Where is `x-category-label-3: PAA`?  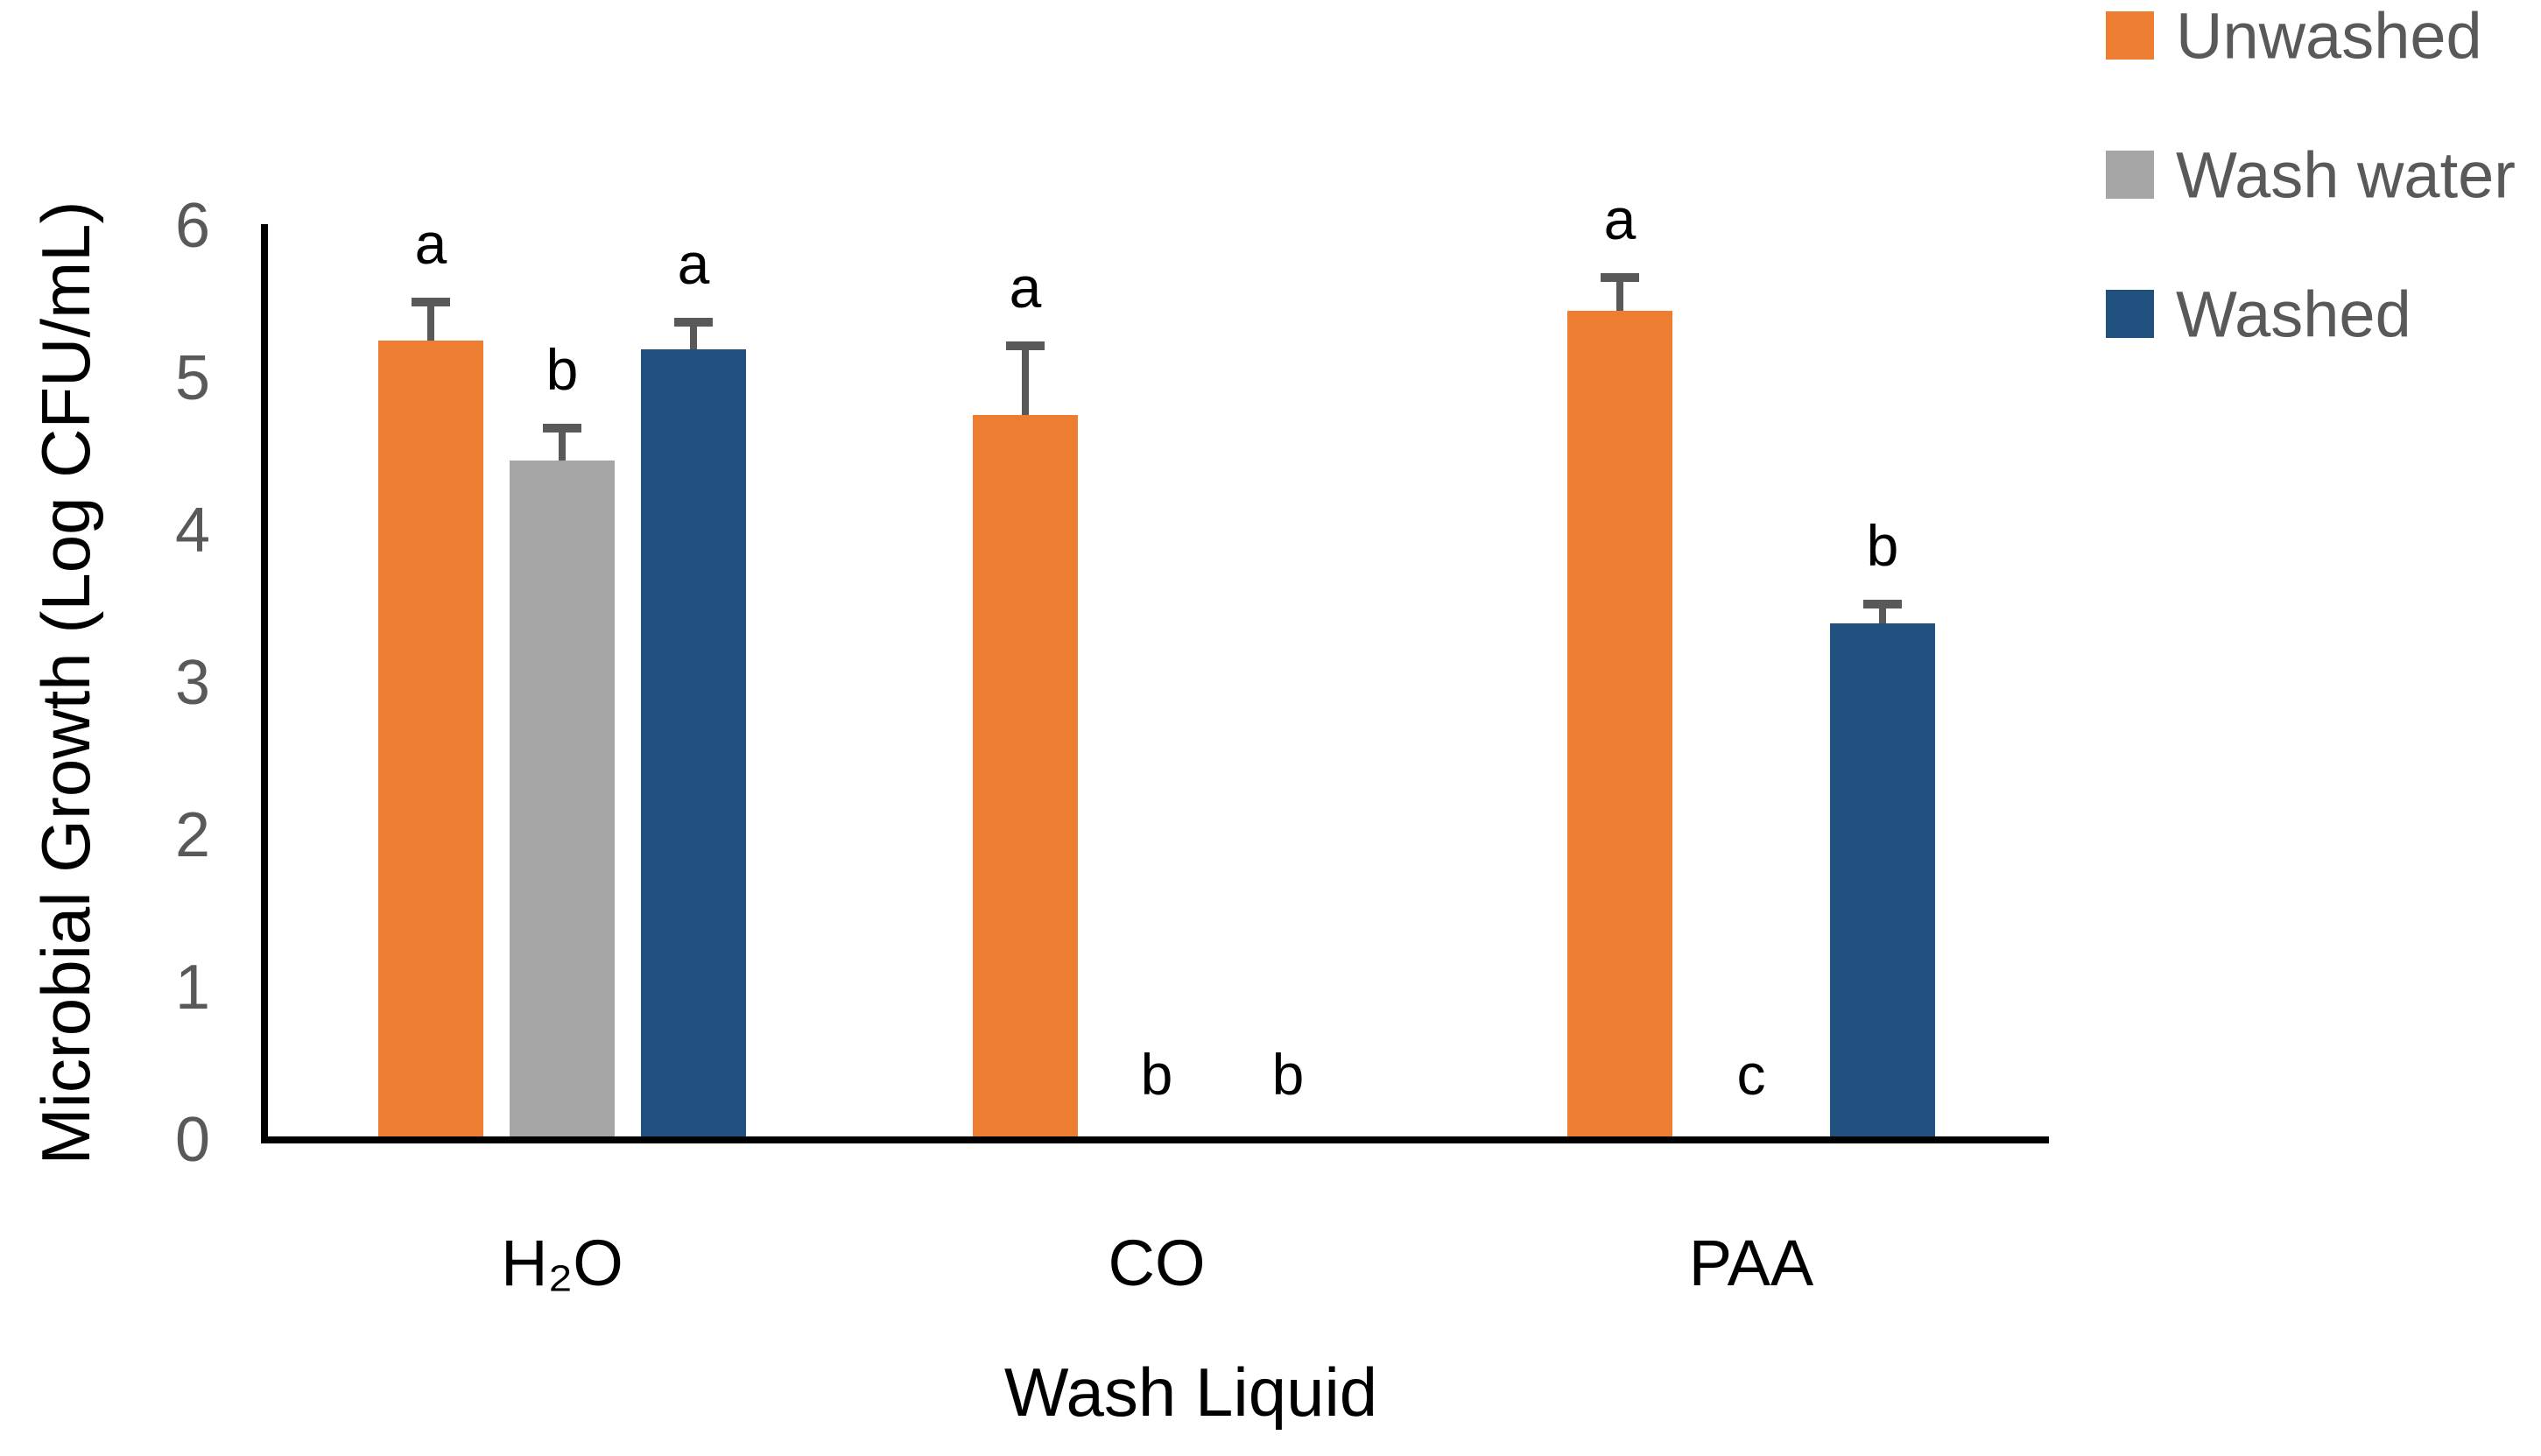
x-category-label-3: PAA is located at coordinates (1751, 1263).